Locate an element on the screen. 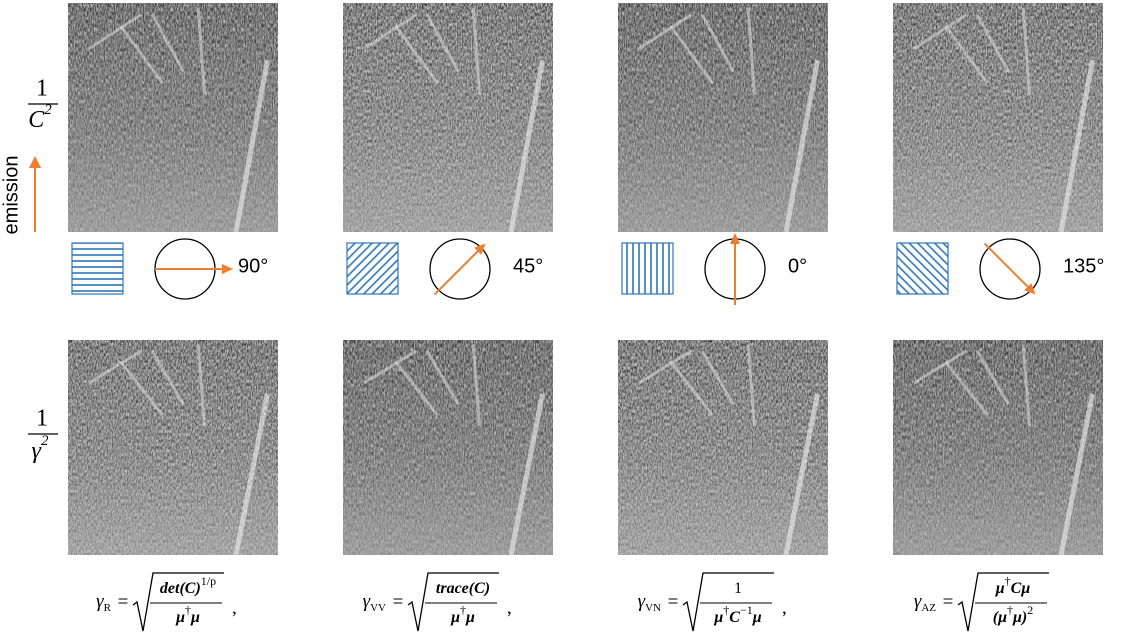  formula-piece: (μ is located at coordinates (1000, 617).